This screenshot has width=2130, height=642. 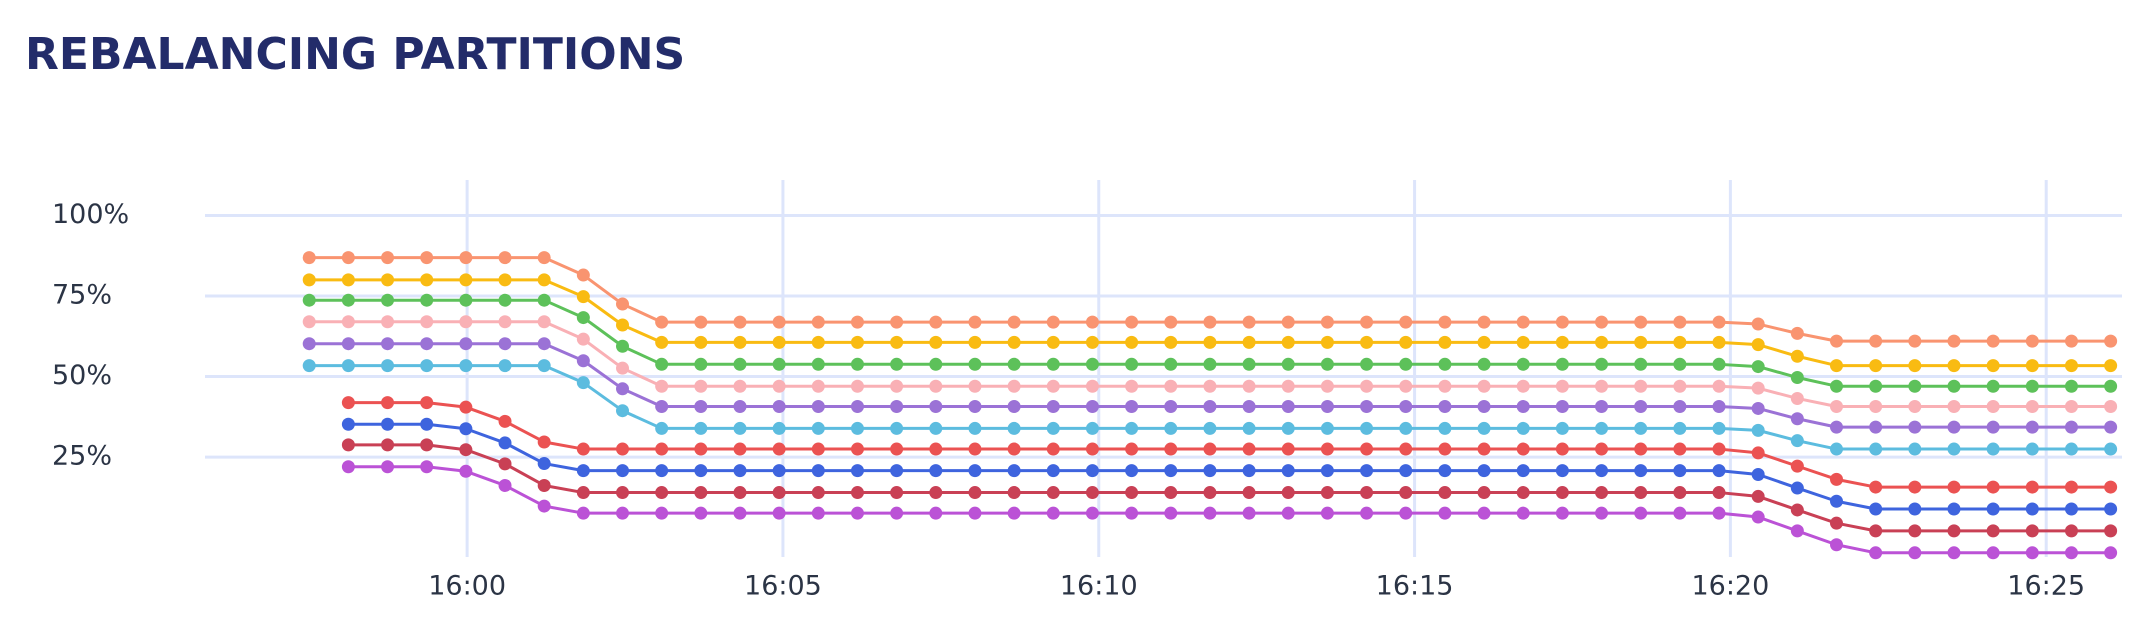 I want to click on x-tick-label: 16:25, so click(x=2046, y=586).